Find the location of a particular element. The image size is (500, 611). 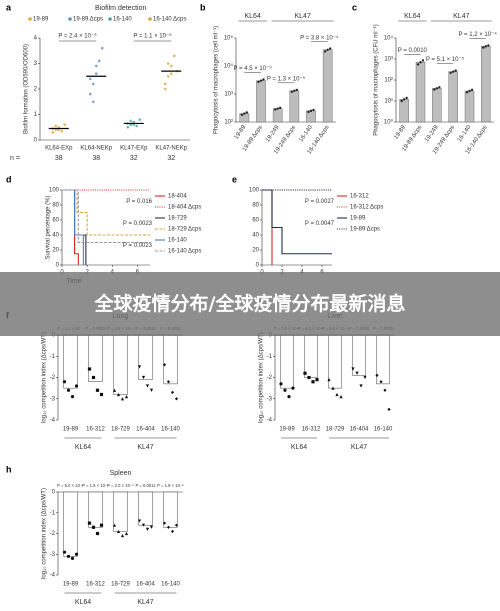

y-tick-label: 60 is located at coordinates (255, 221).